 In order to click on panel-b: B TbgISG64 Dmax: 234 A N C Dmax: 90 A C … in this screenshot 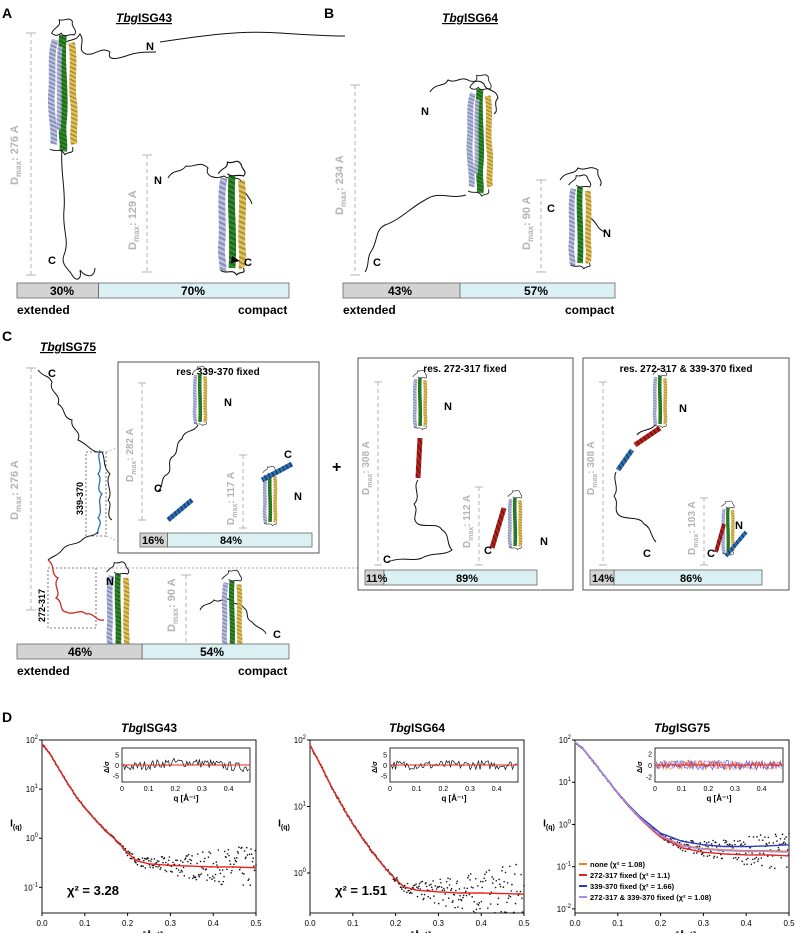, I will do `click(470, 161)`.